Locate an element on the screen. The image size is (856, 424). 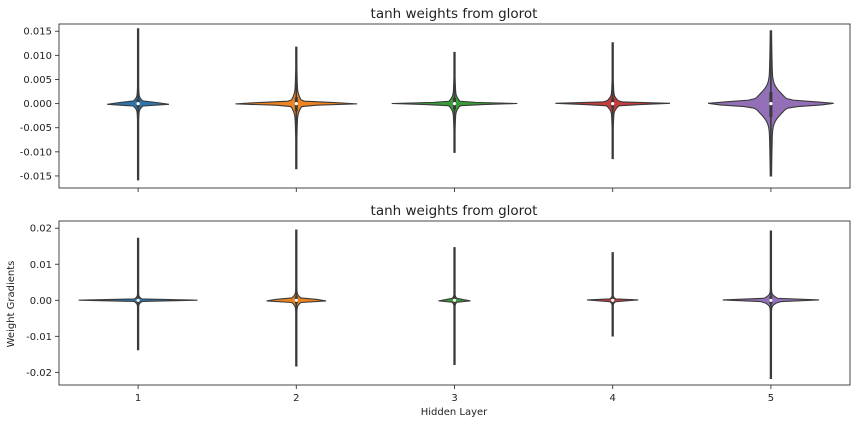
top-chart-title: tanh weights from glorot is located at coordinates (454, 14).